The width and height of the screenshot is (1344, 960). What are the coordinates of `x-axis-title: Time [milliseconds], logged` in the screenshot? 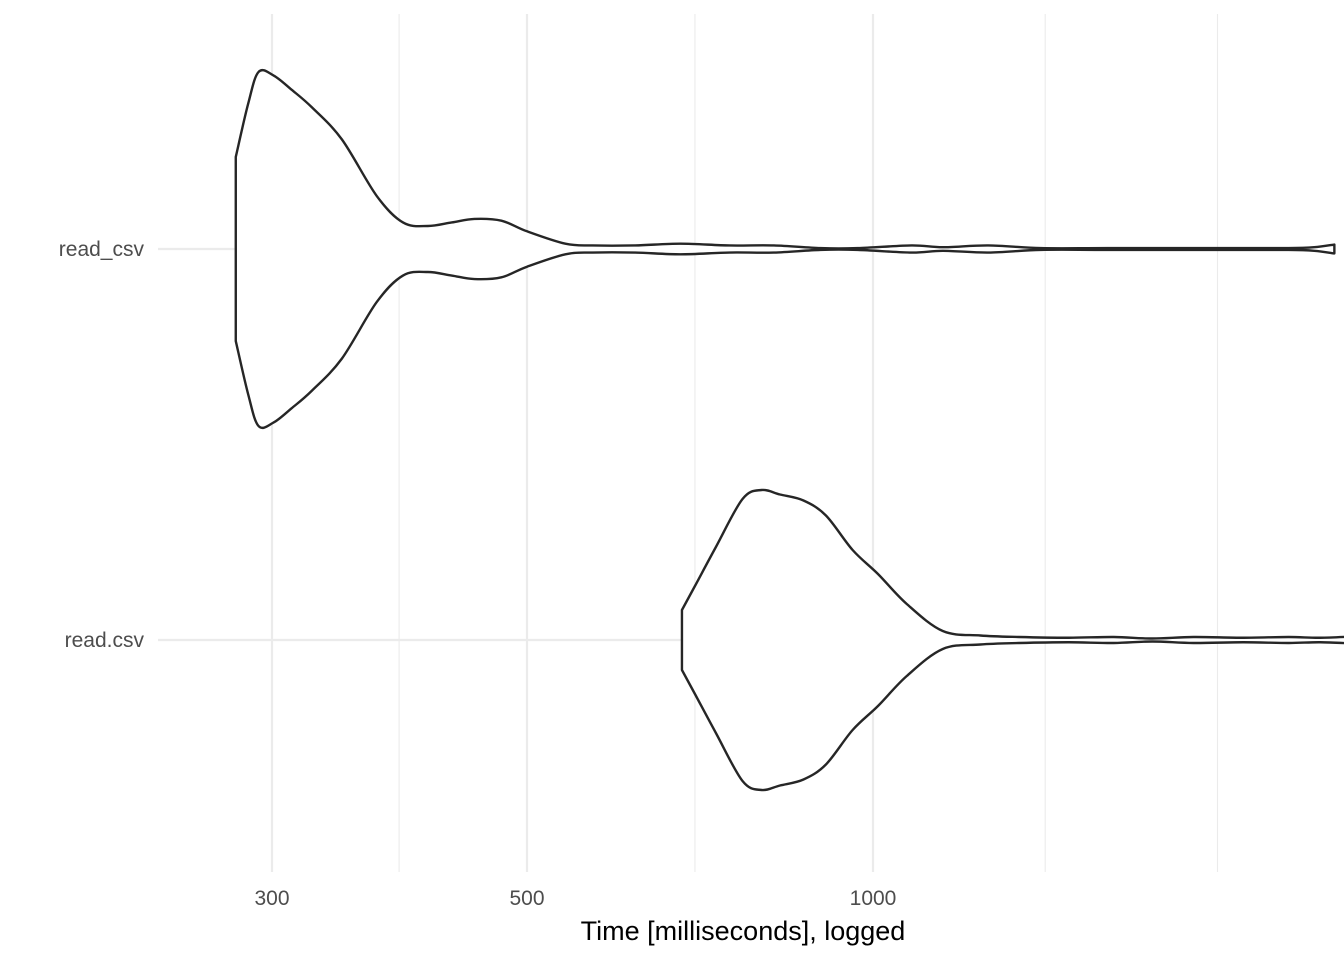 It's located at (743, 931).